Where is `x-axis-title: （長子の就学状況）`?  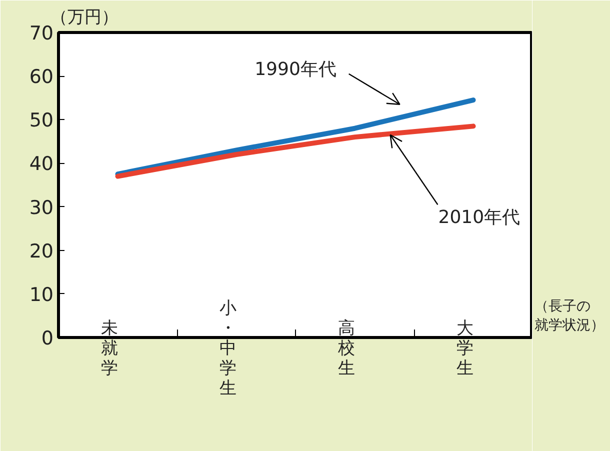
x-axis-title: （長子の就学状況） is located at coordinates (569, 316).